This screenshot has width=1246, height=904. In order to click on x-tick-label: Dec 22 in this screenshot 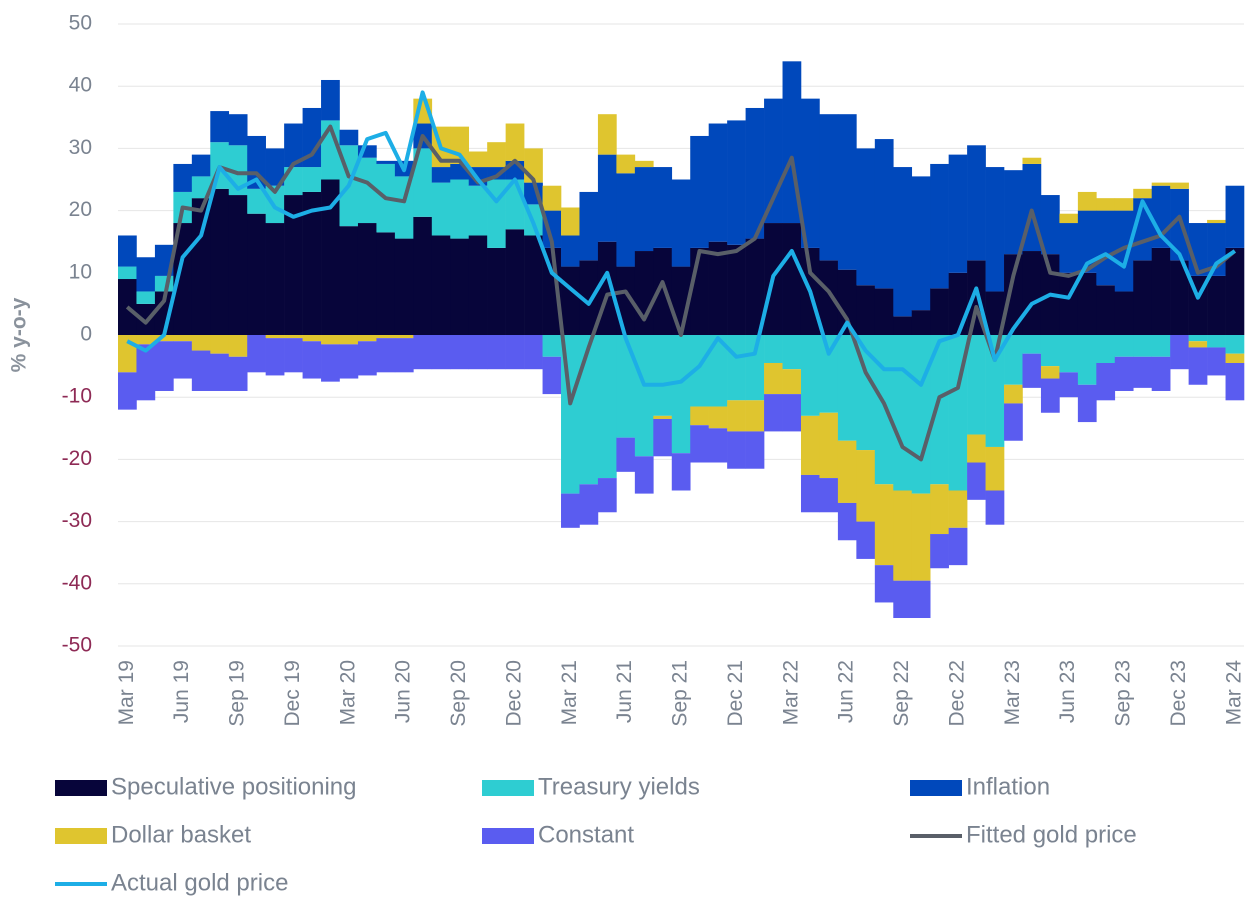, I will do `click(956, 693)`.